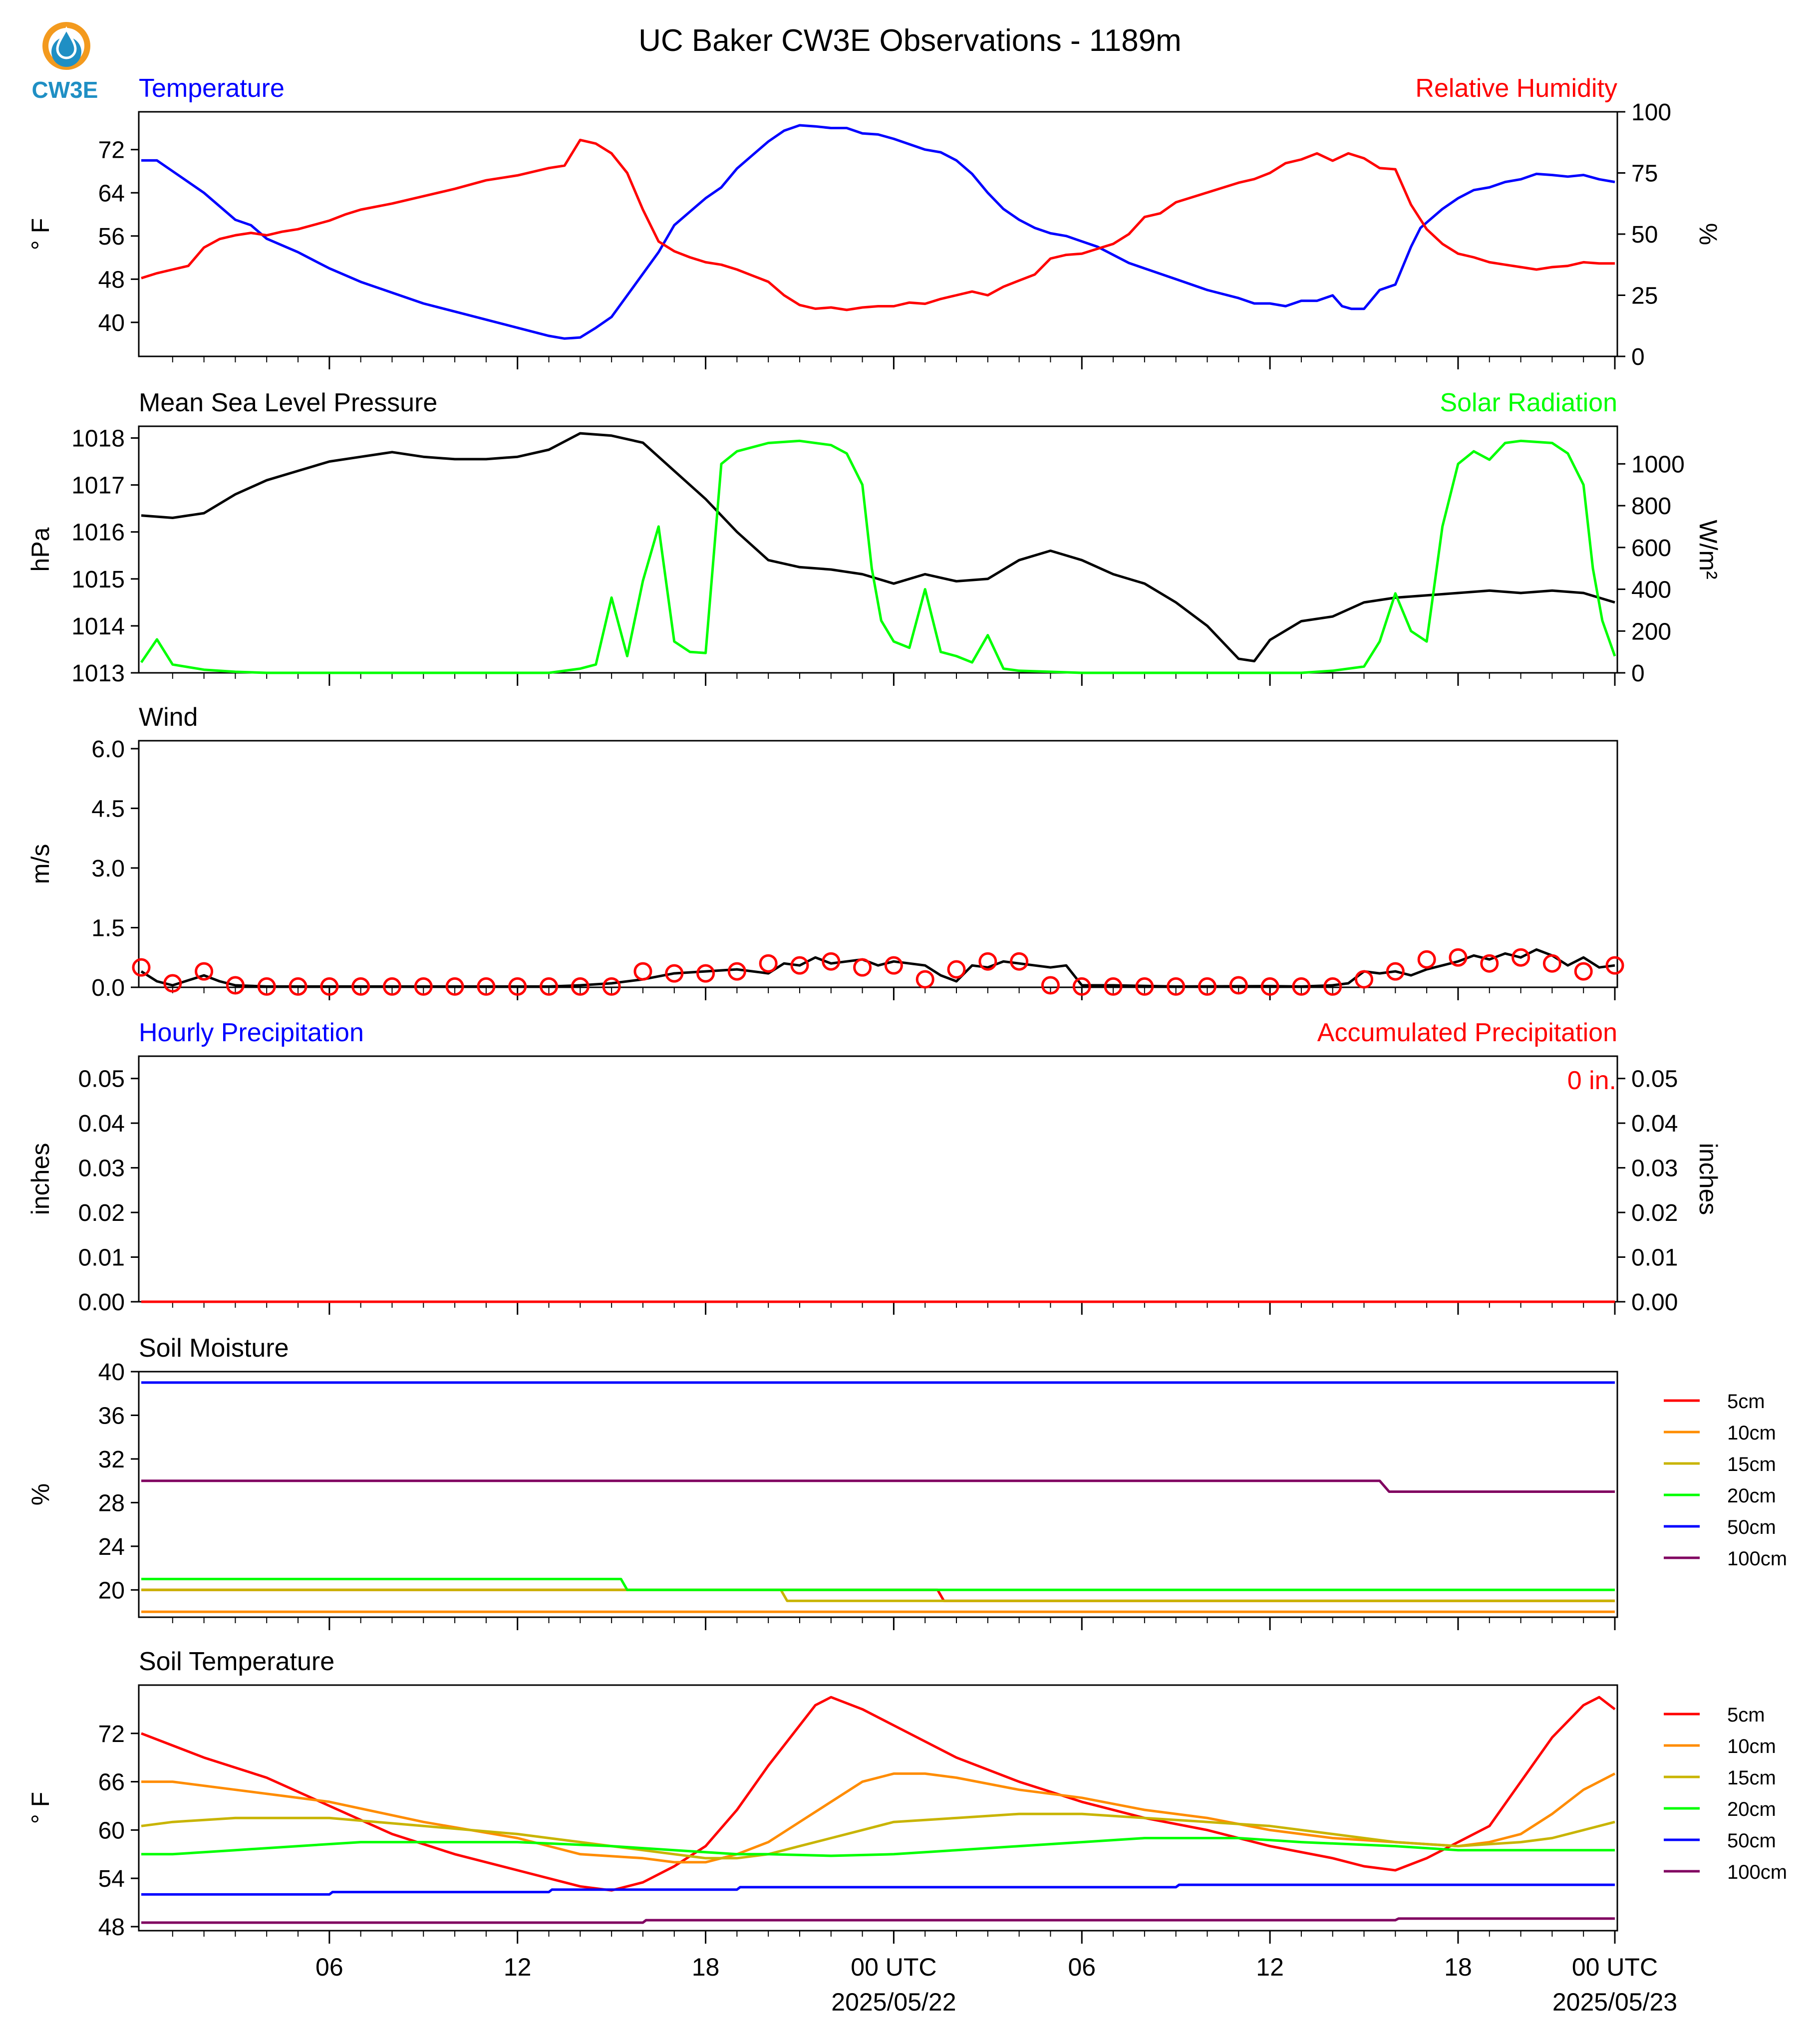 The height and width of the screenshot is (2028, 1820). I want to click on y-tick-label: 0.03, so click(101, 1169).